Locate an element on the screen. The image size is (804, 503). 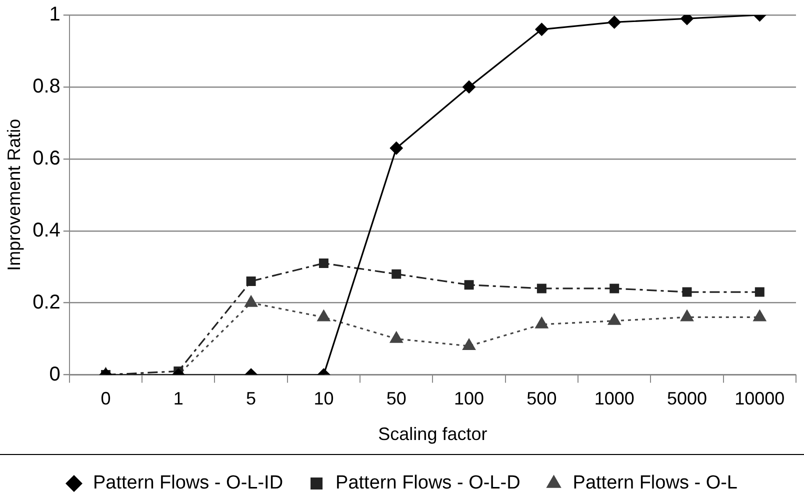
x-axis-title: Scaling factor is located at coordinates (433, 434).